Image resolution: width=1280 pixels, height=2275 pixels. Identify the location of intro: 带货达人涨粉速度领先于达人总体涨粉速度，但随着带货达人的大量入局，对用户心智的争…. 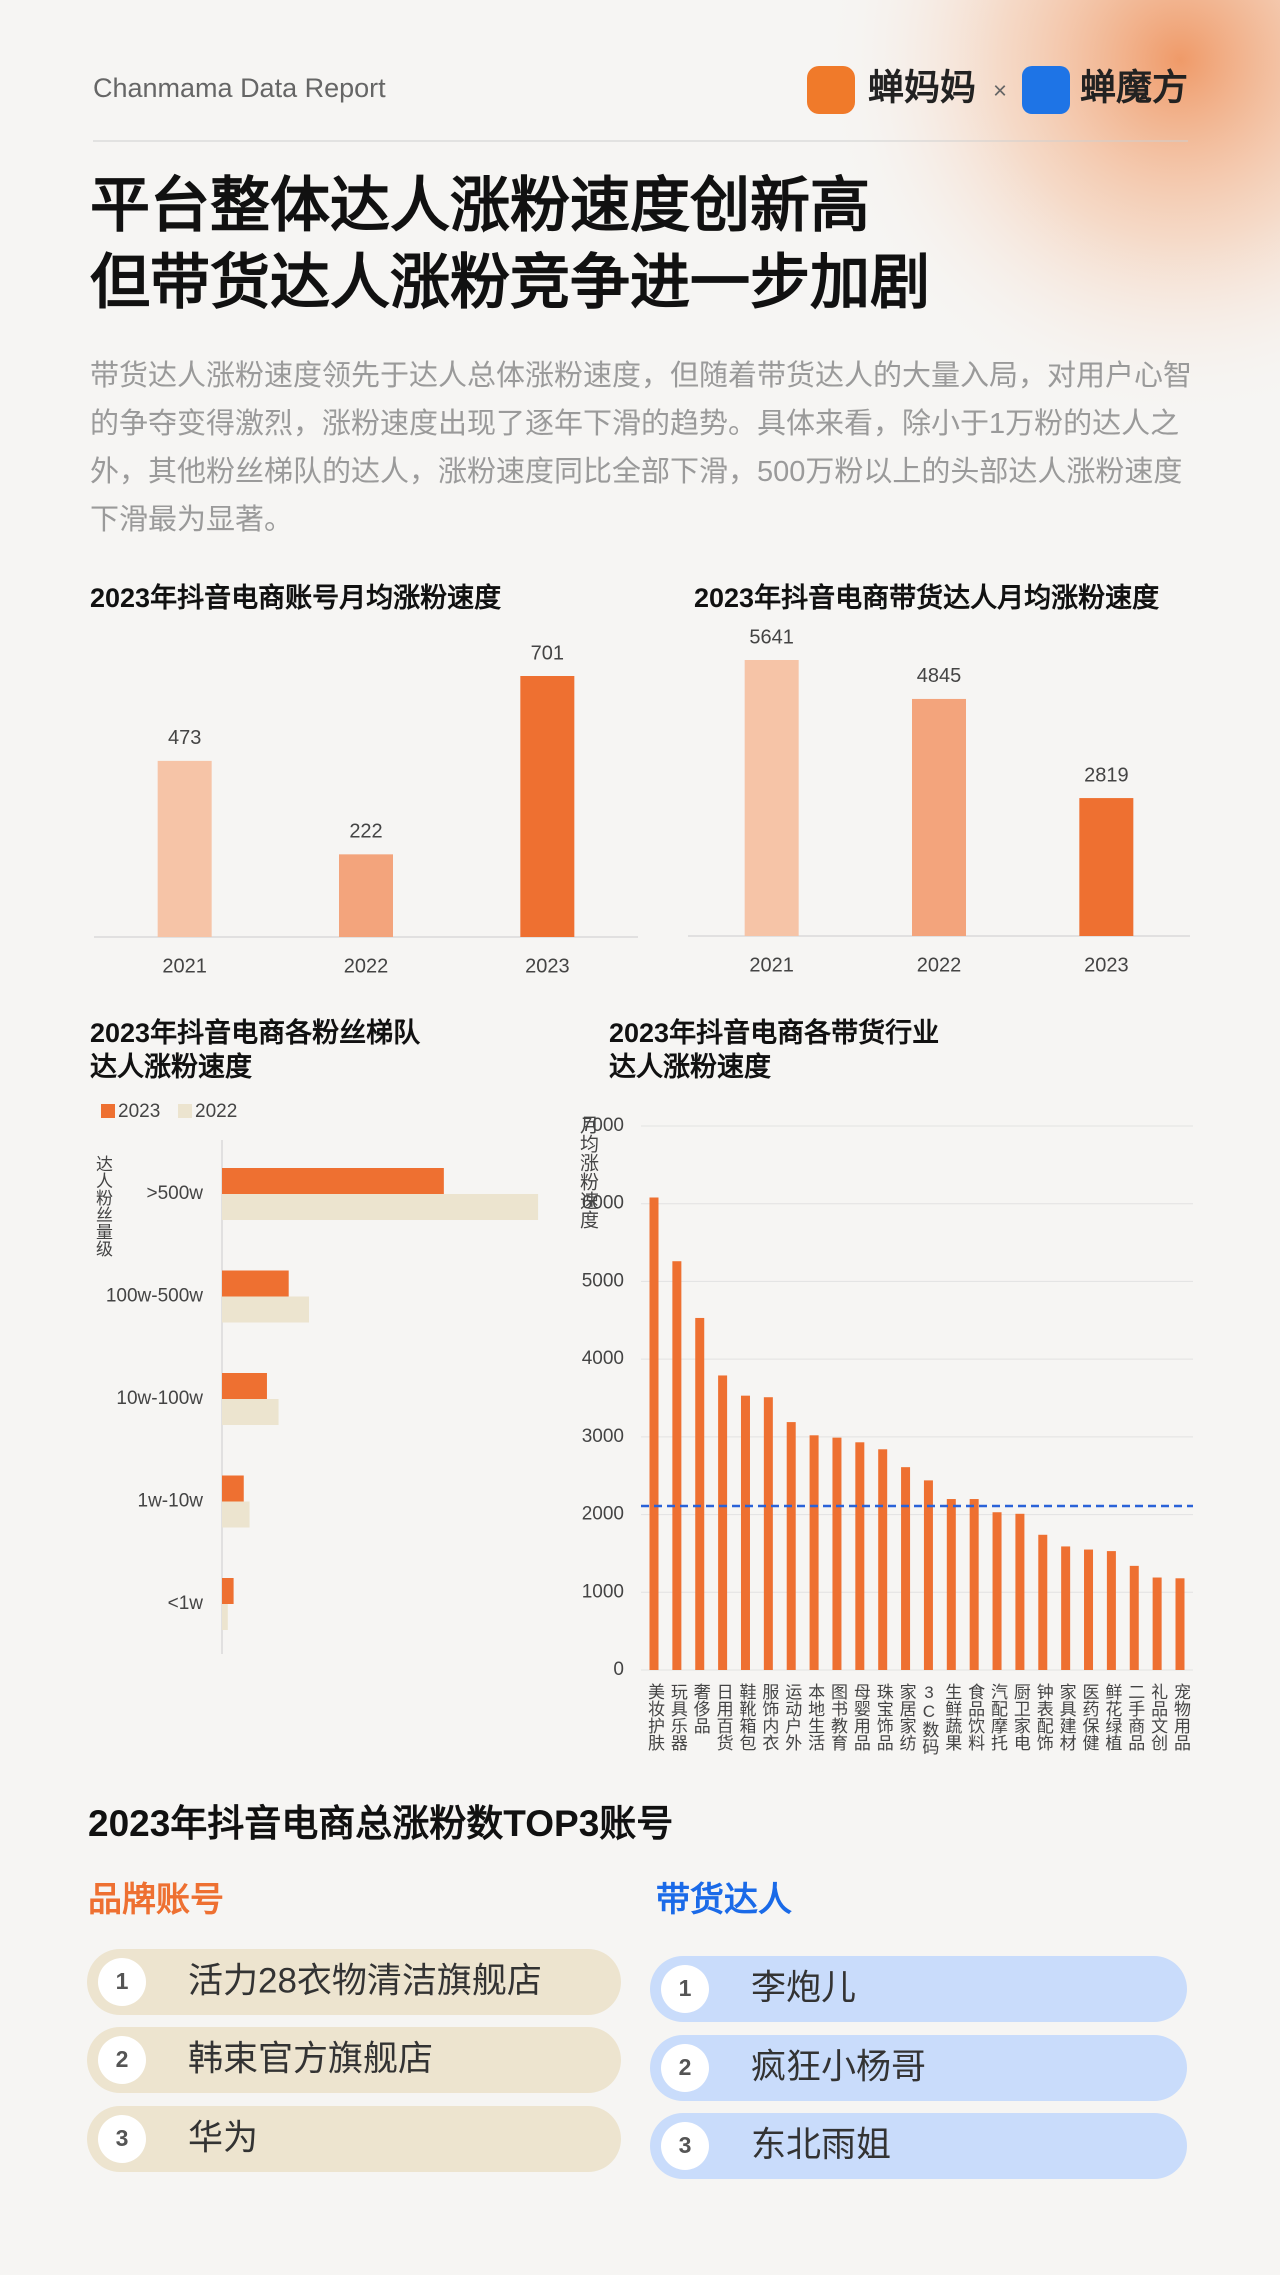
(641, 448).